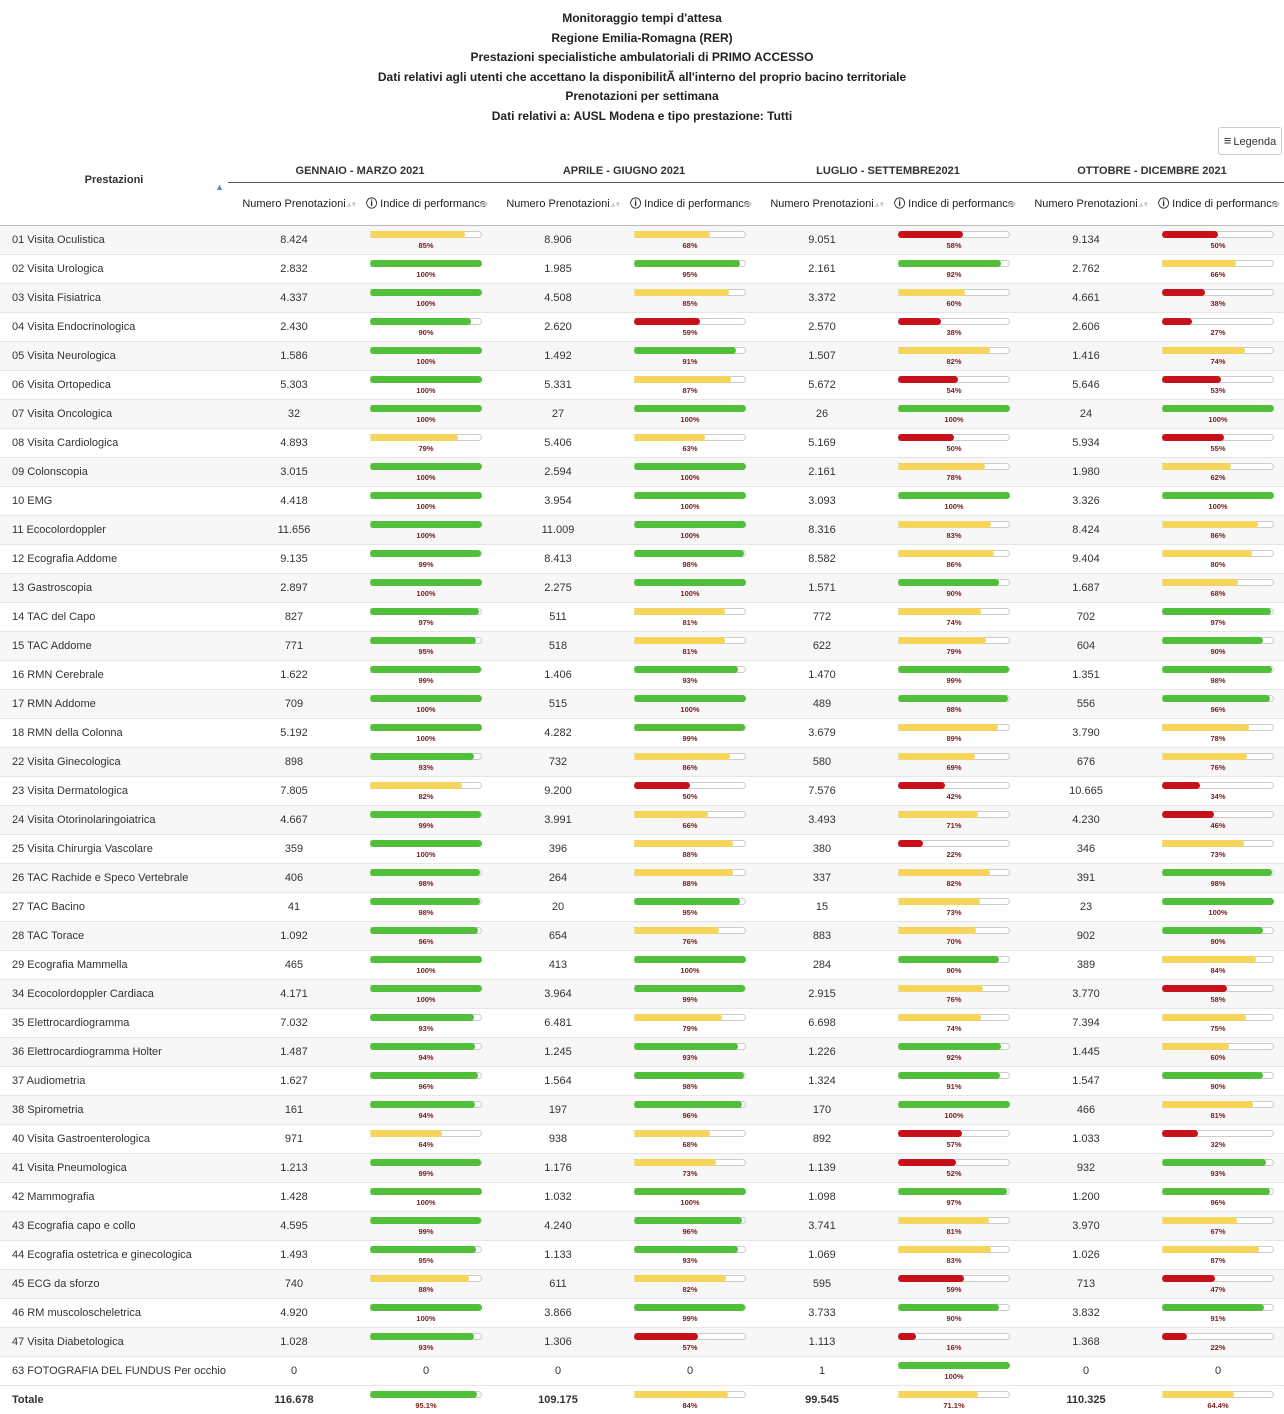  I want to click on booking-count: 4.920, so click(294, 1313).